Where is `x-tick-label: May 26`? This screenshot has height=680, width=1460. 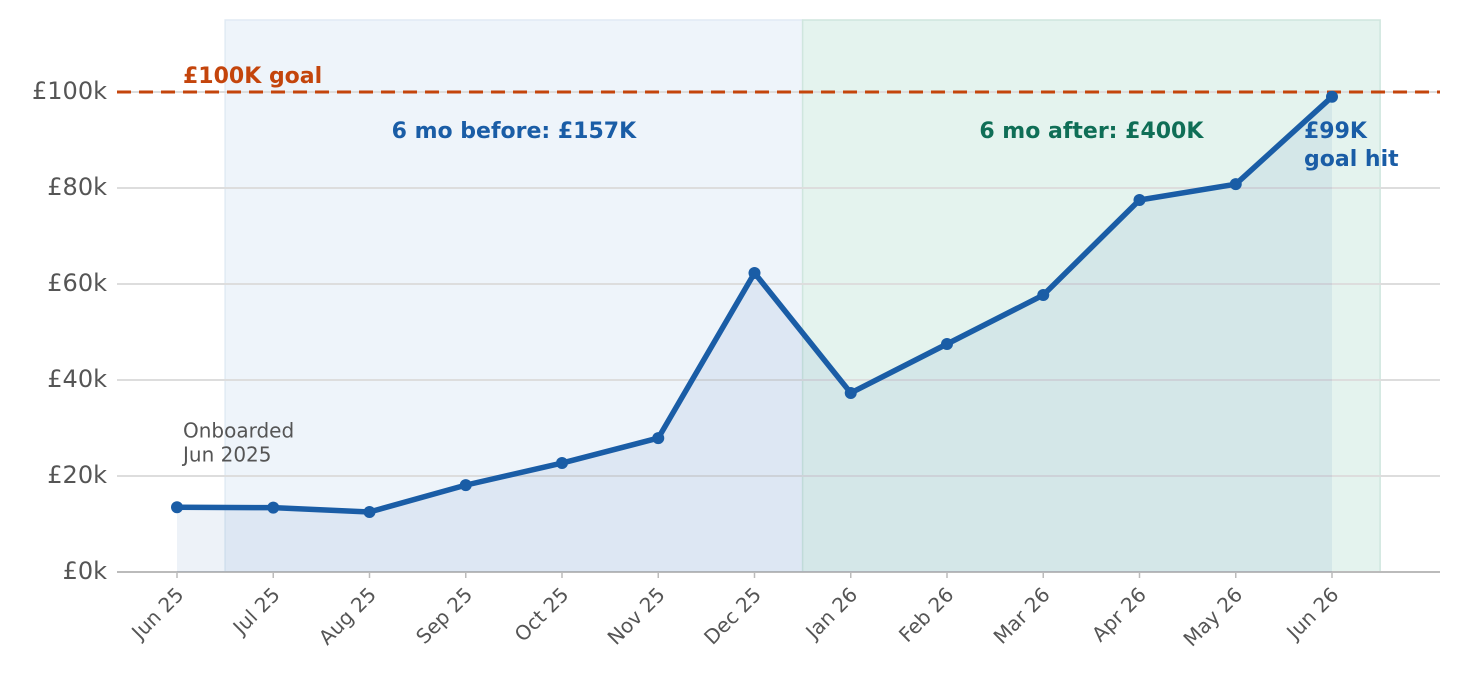 x-tick-label: May 26 is located at coordinates (1212, 616).